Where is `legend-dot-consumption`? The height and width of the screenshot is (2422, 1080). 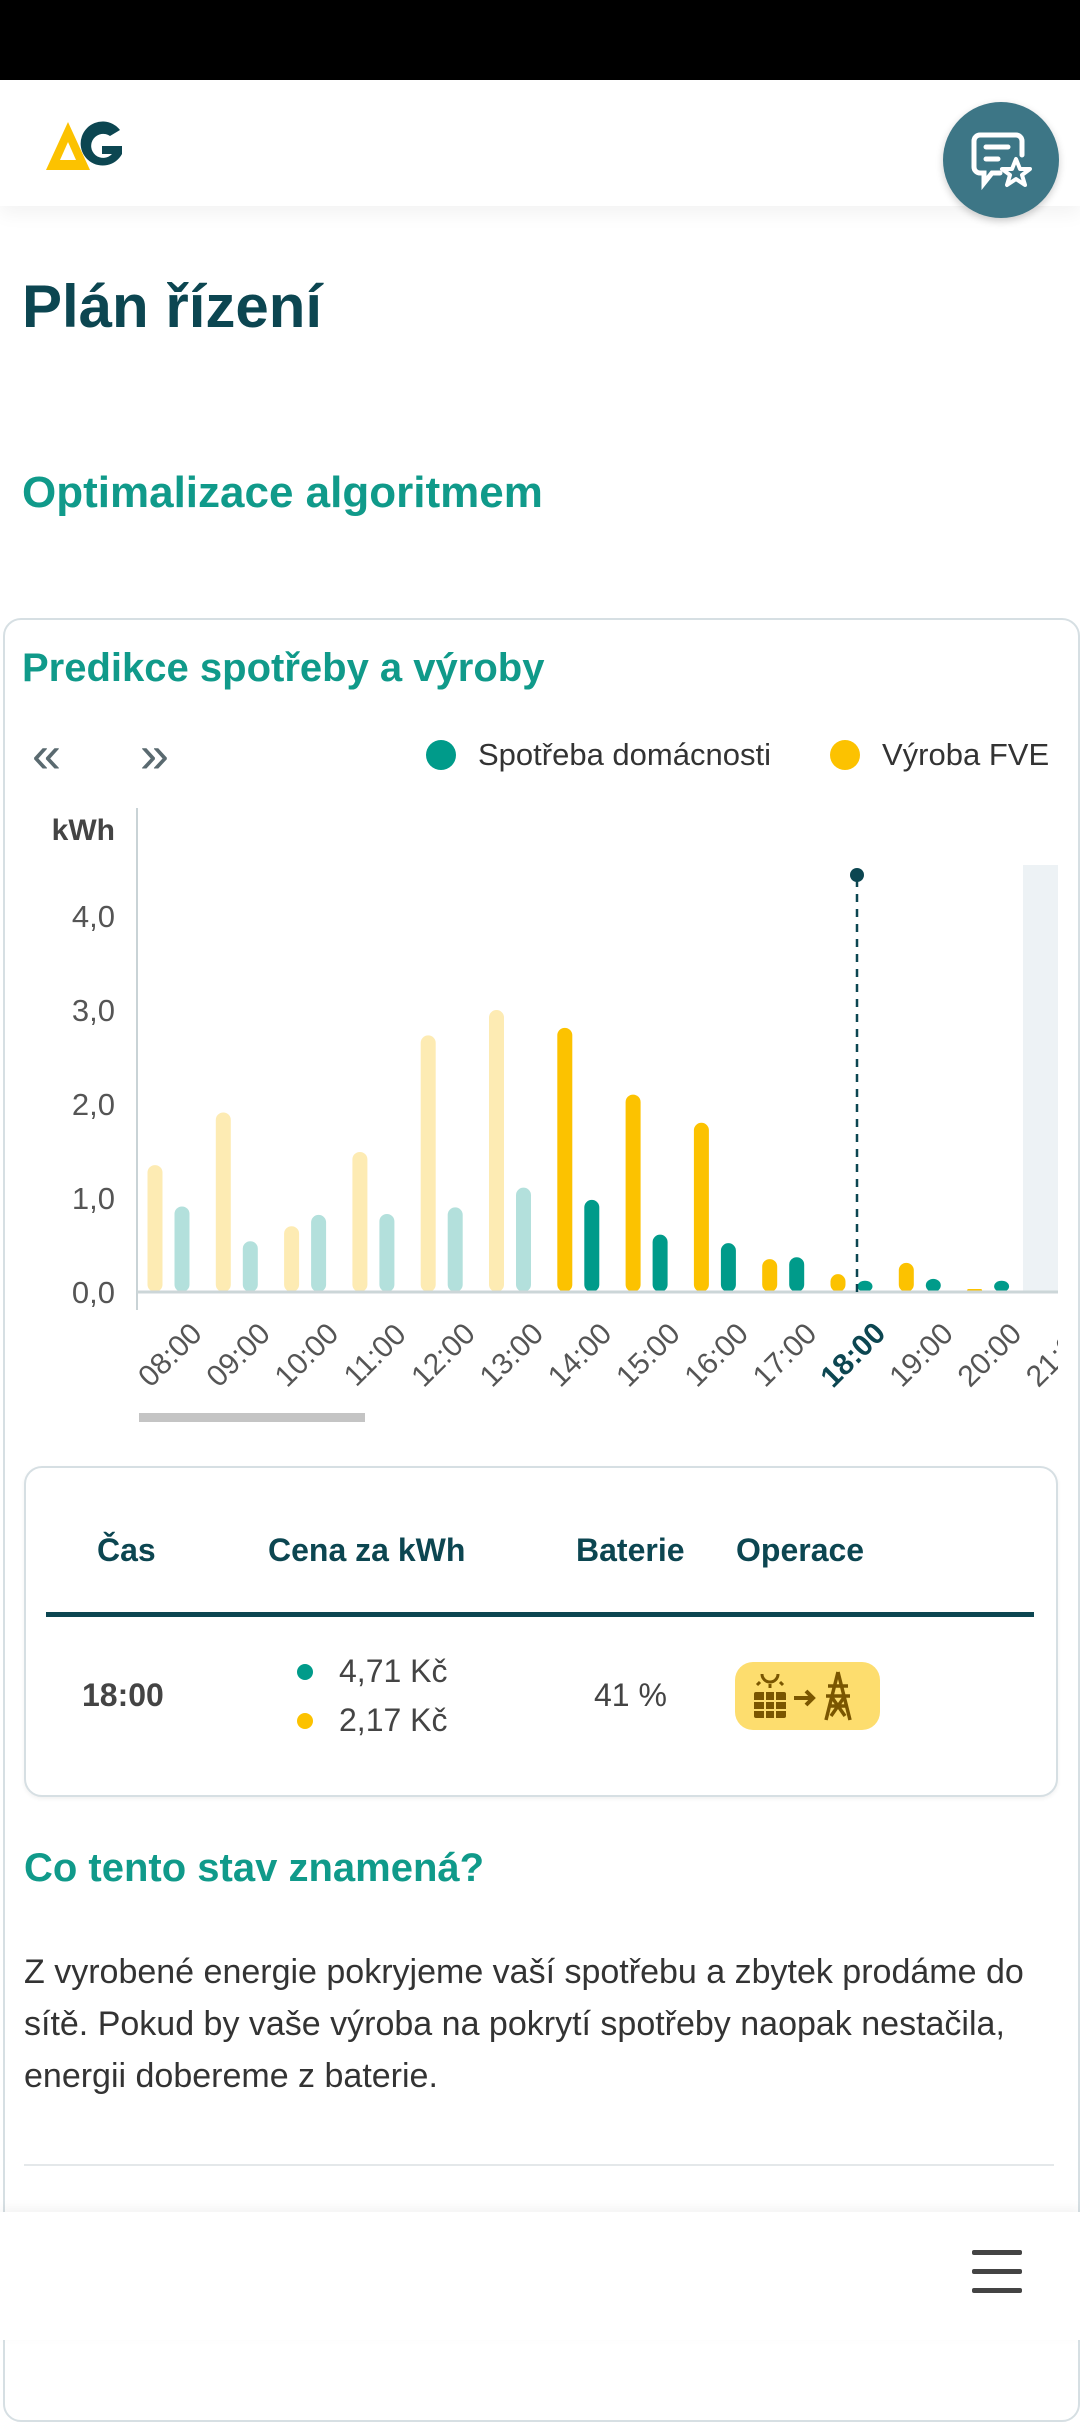 legend-dot-consumption is located at coordinates (441, 755).